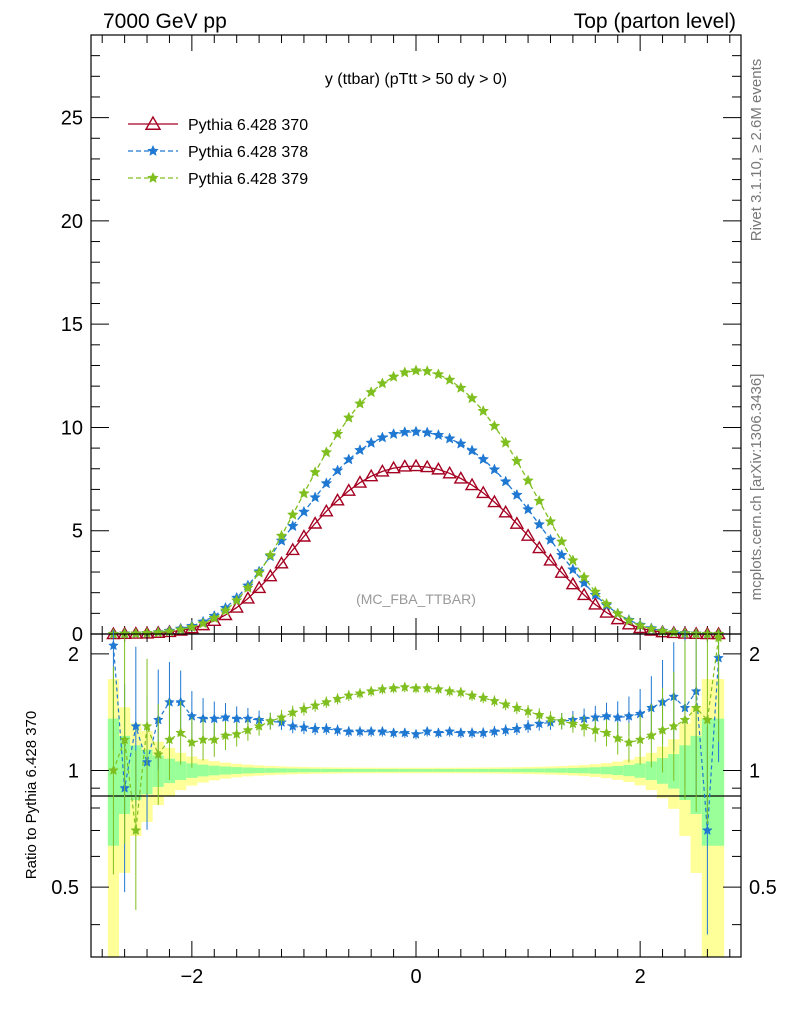 The width and height of the screenshot is (786, 1024). What do you see at coordinates (763, 888) in the screenshot?
I see `ratio-tick-label-right: 0.5` at bounding box center [763, 888].